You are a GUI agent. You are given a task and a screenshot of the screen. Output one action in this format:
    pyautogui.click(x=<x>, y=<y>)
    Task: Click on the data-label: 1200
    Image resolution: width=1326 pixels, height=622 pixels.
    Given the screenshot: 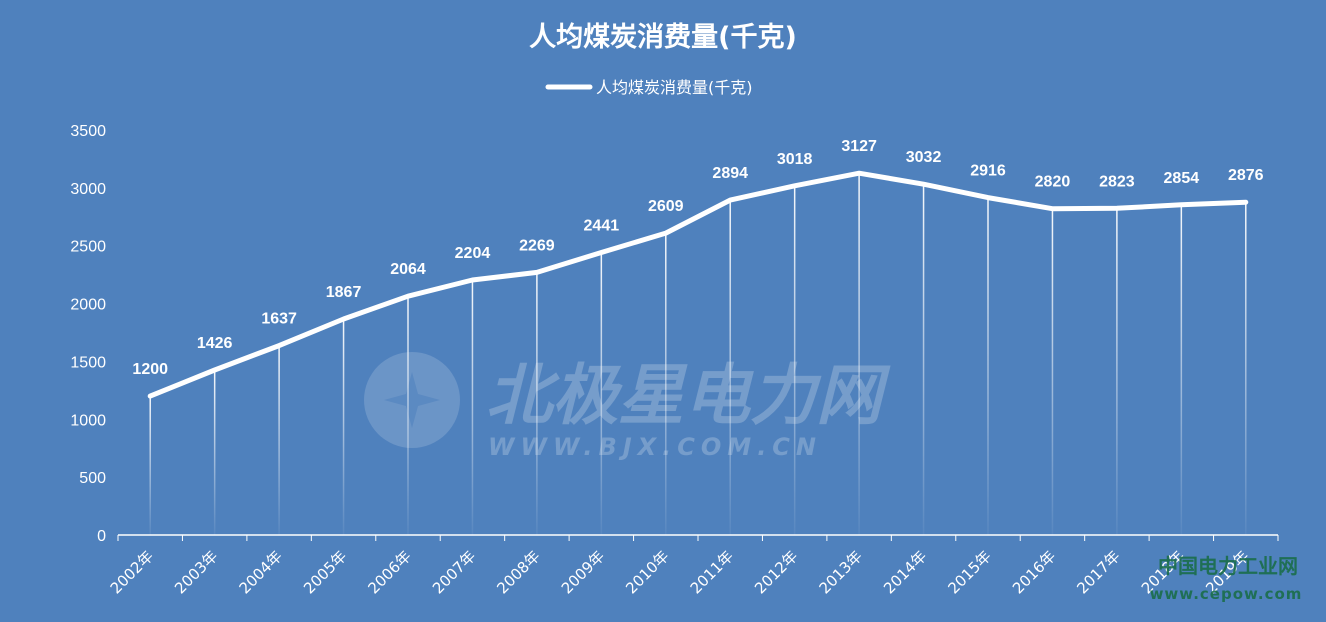 What is the action you would take?
    pyautogui.click(x=150, y=369)
    